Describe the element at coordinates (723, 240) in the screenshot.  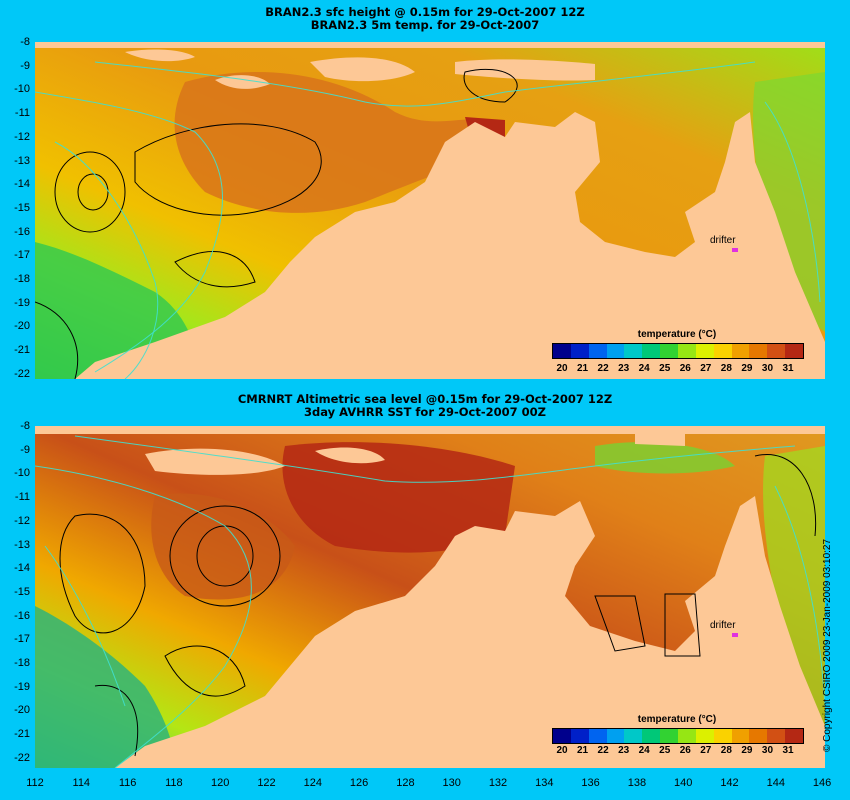
I see `top-drifter-label: drifter` at that location.